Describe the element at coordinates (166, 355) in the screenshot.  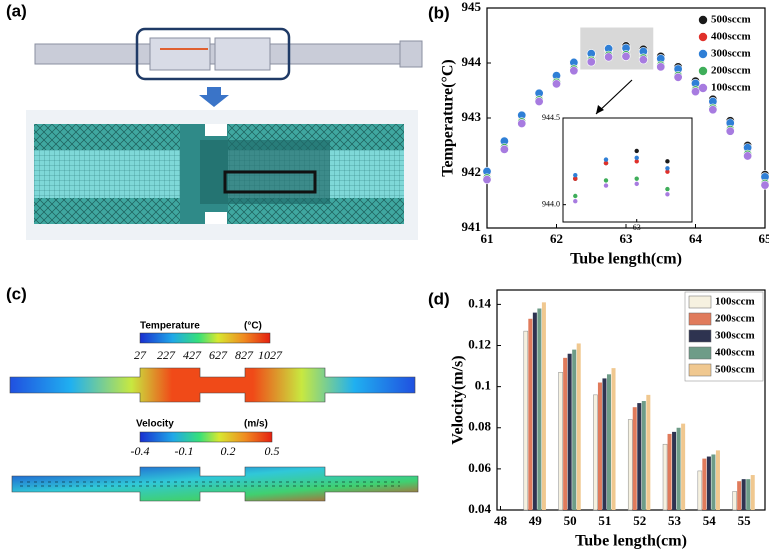
I see `colorbar-tick-label: 227` at that location.